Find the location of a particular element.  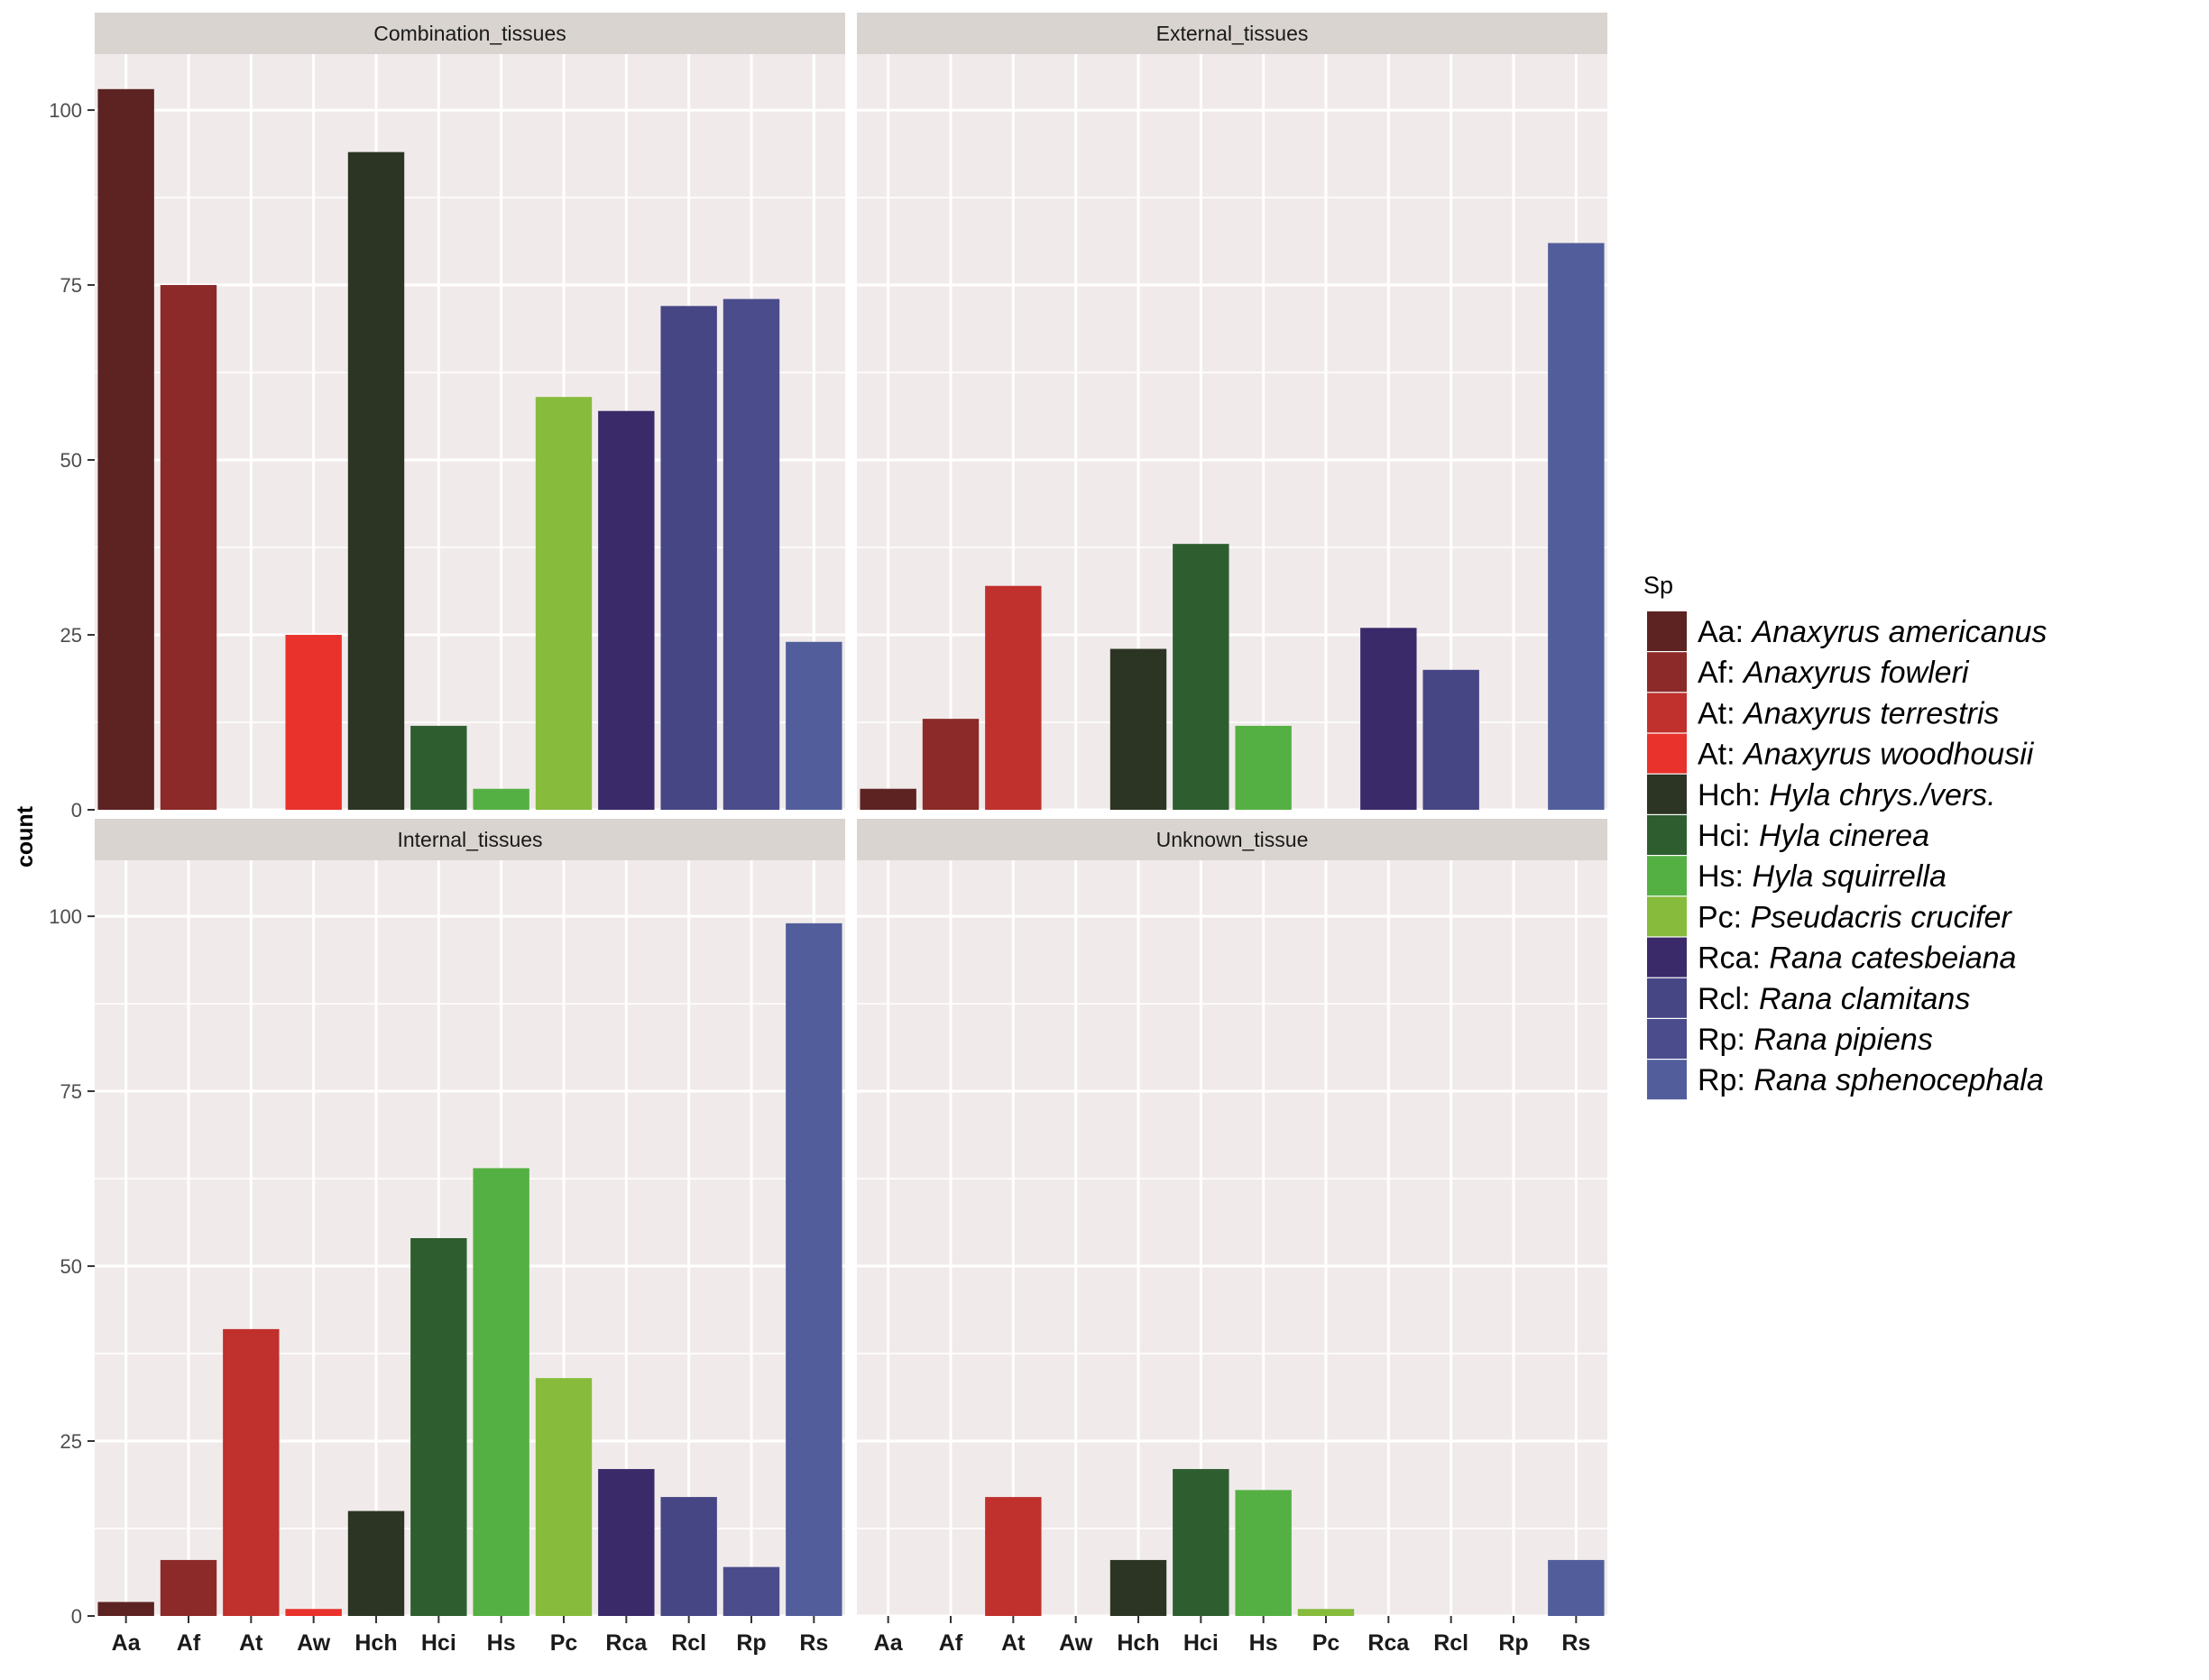

legend-code: Af: is located at coordinates (1721, 673).